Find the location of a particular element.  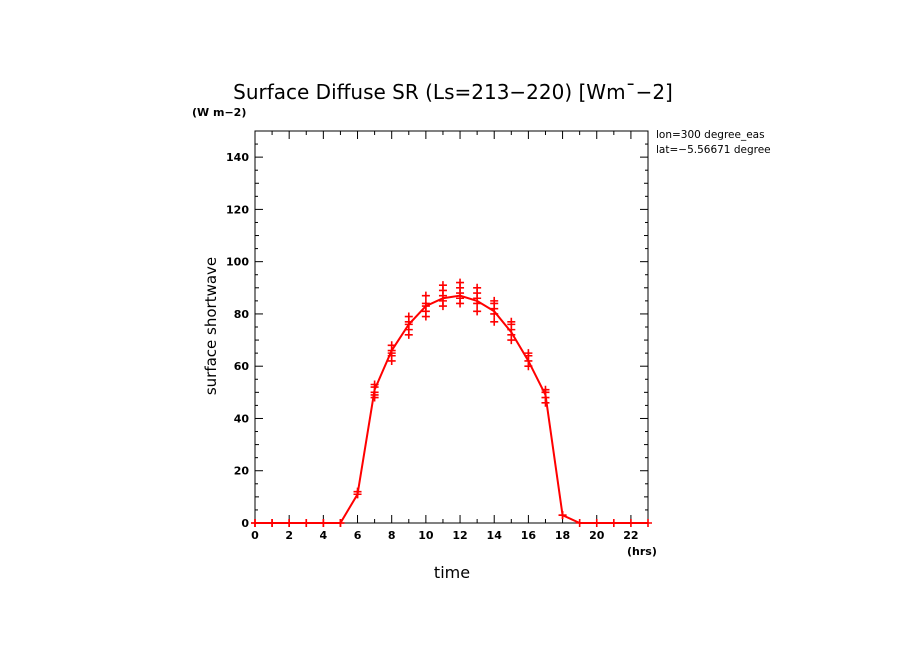

x-tick-label: 10 is located at coordinates (426, 535).